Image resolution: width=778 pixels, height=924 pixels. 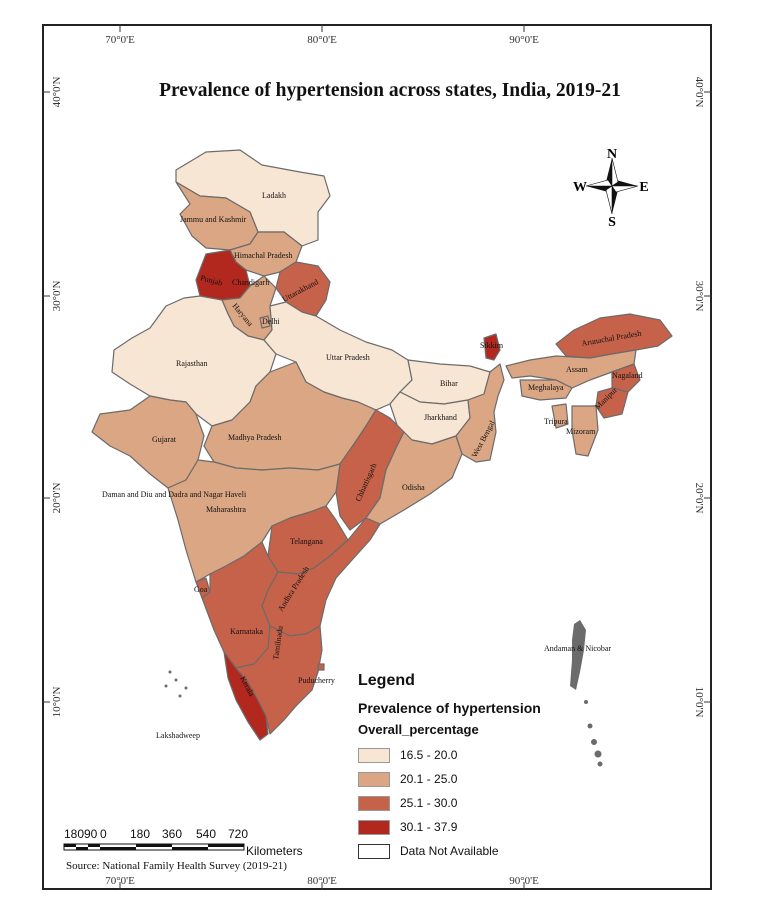 What do you see at coordinates (250, 282) in the screenshot?
I see `label-chandigarh: Chandigarh` at bounding box center [250, 282].